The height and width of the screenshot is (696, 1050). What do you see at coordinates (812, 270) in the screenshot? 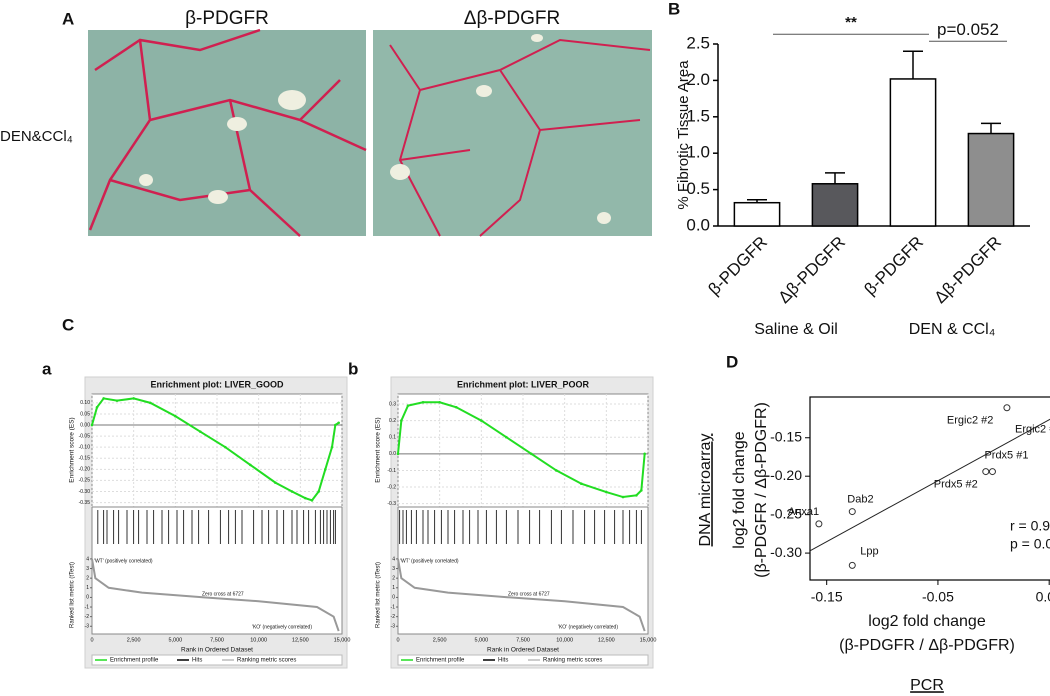
I see `x-tick-label: Δβ-PDGFR` at bounding box center [812, 270].